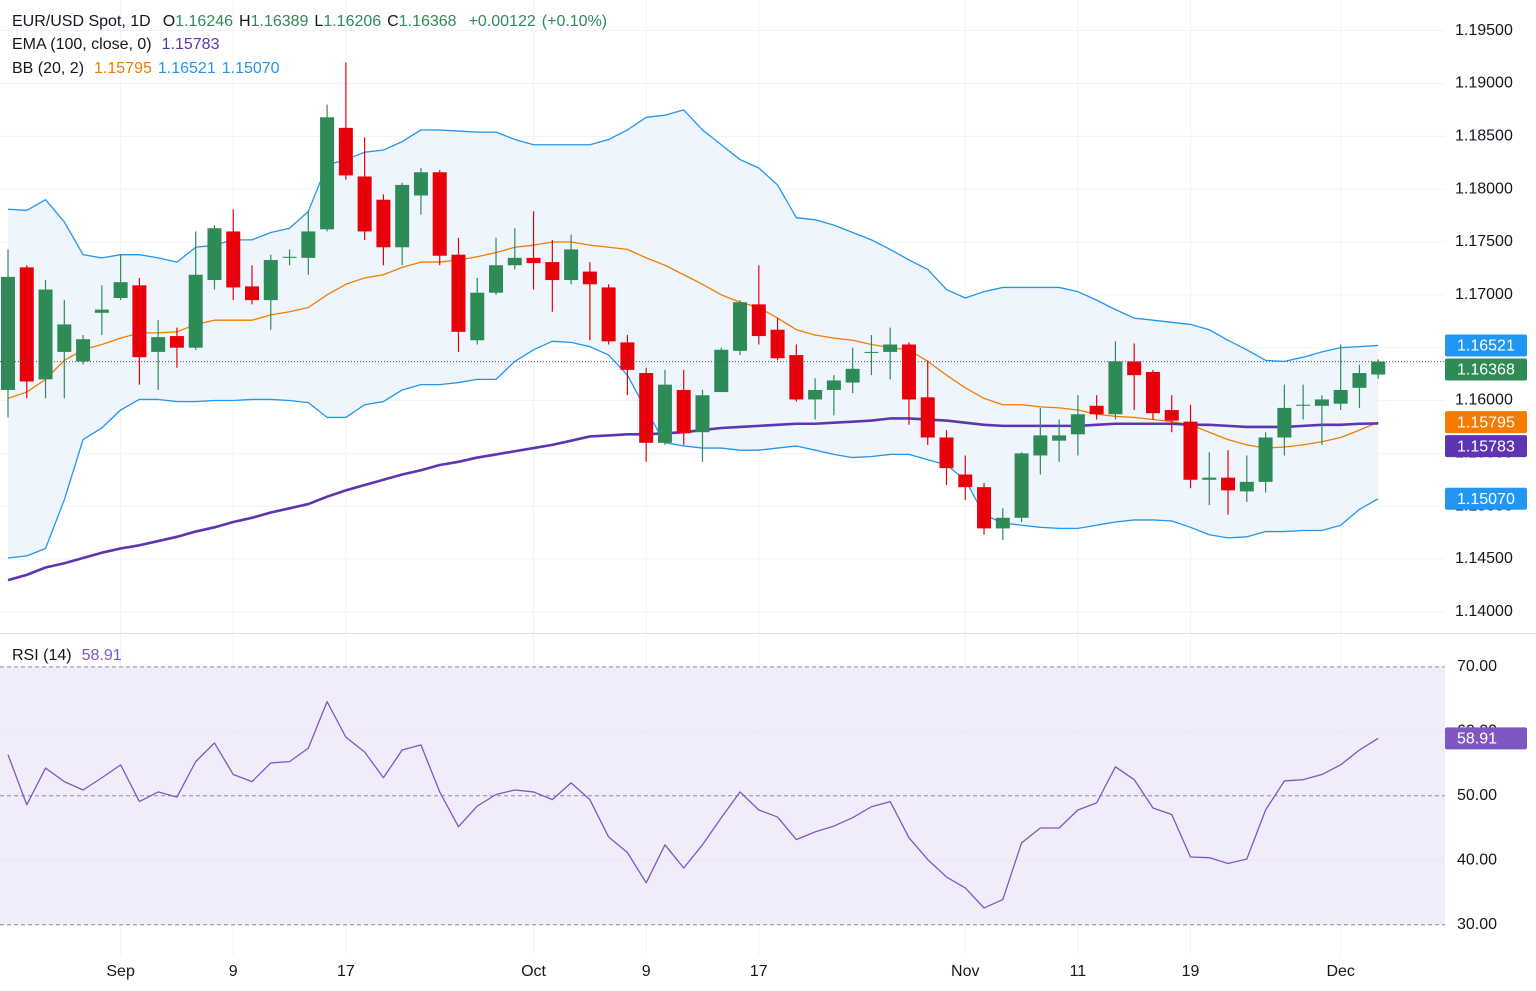 This screenshot has width=1536, height=991. What do you see at coordinates (313, 21) in the screenshot?
I see `quote: O1.16246 H1.16389 L1.16206 C1.16368` at bounding box center [313, 21].